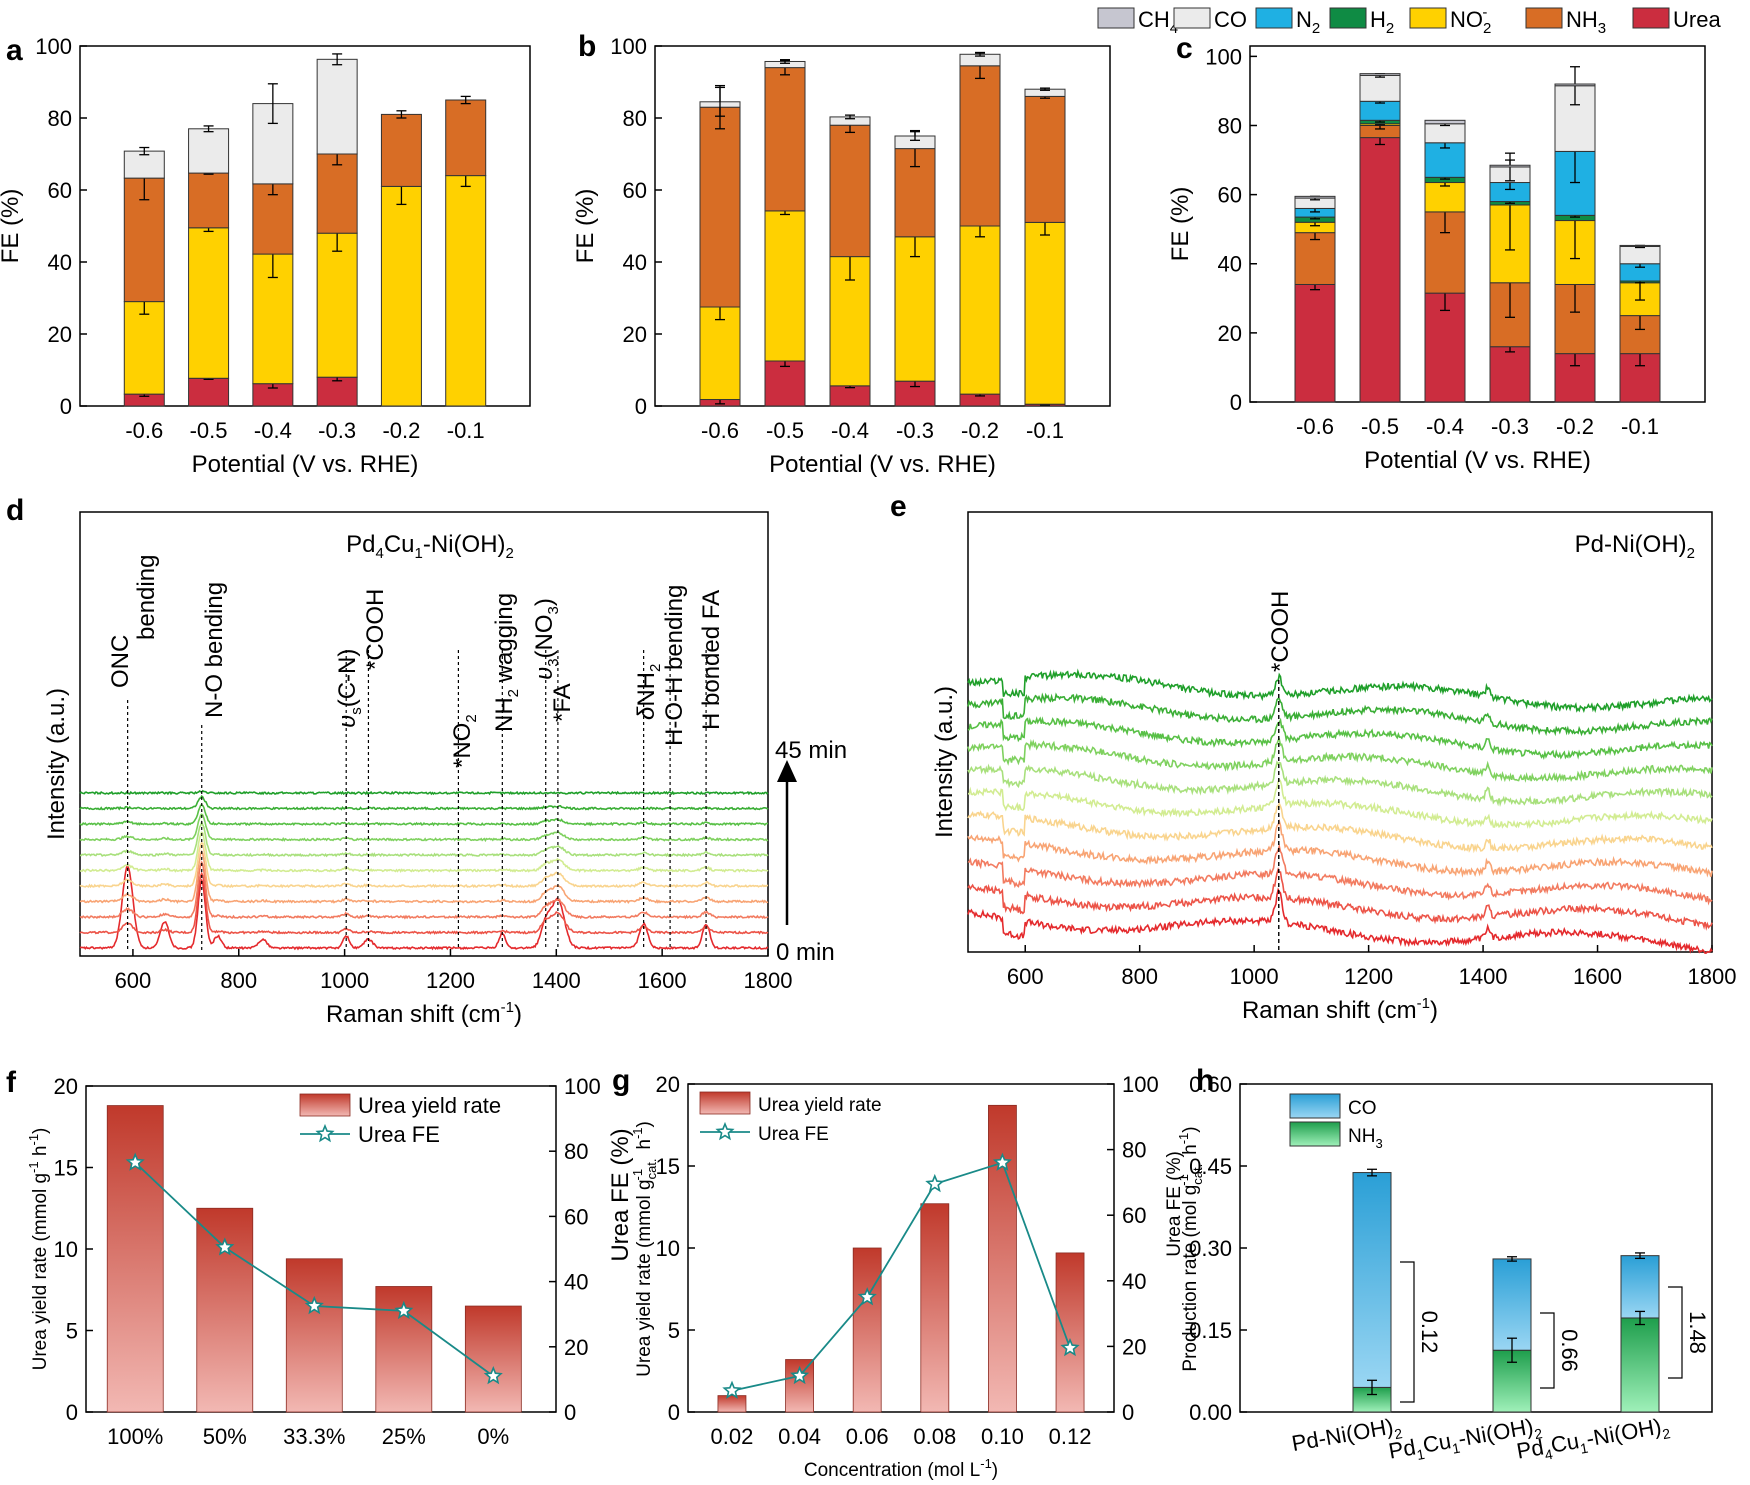 This screenshot has width=1750, height=1485. What do you see at coordinates (1230, 195) in the screenshot?
I see `y-tick-label: 60` at bounding box center [1230, 195].